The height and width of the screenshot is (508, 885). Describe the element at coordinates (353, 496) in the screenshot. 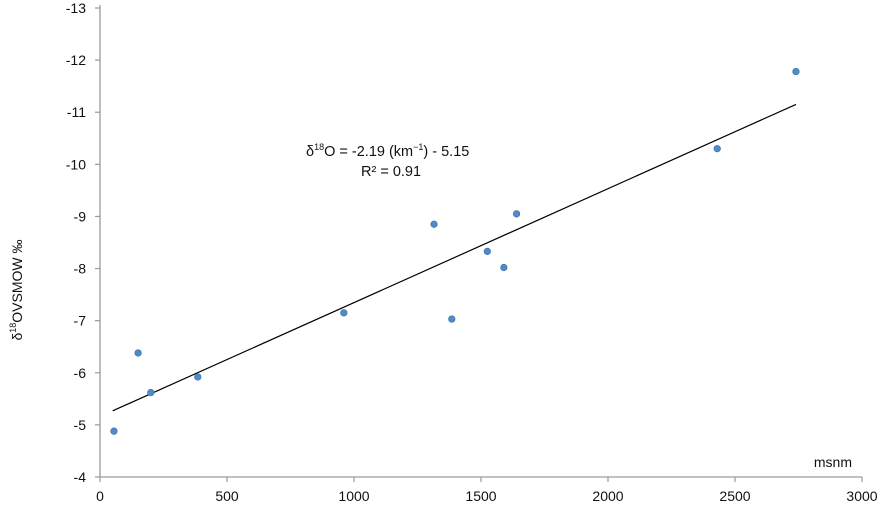

I see `x-tick-label: 1000` at that location.